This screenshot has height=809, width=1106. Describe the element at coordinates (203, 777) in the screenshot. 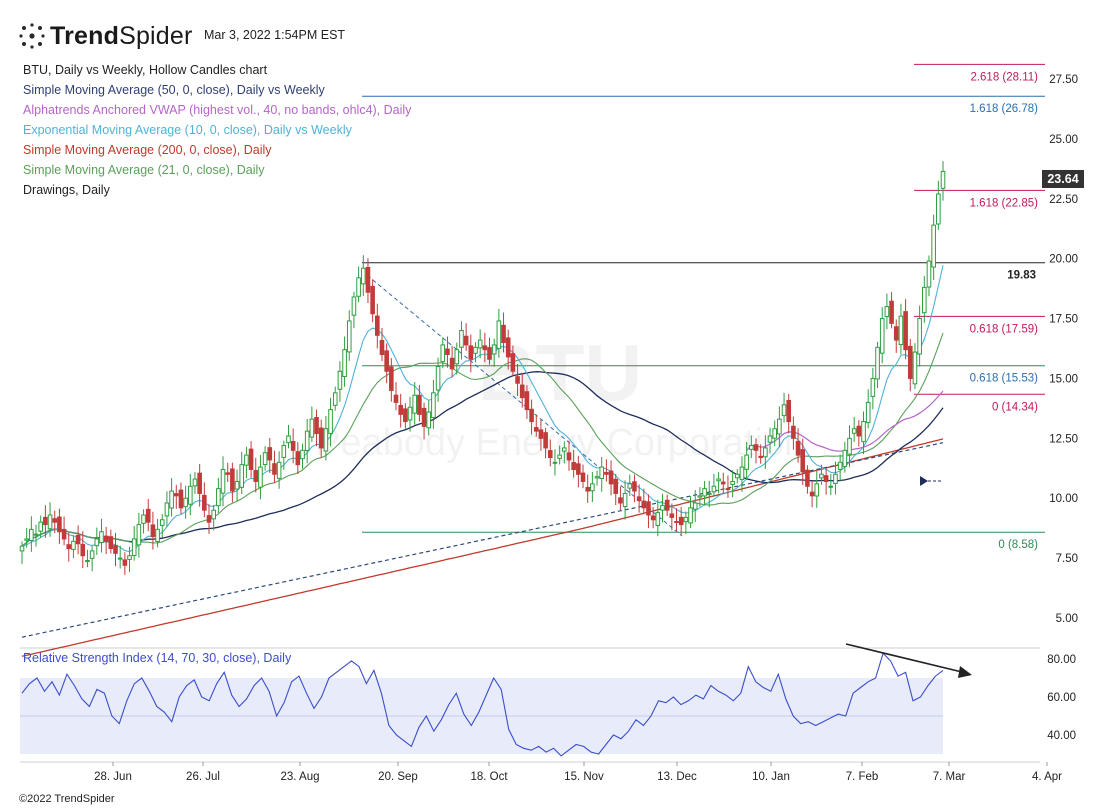

I see `date-tick-label: 26. Jul` at that location.